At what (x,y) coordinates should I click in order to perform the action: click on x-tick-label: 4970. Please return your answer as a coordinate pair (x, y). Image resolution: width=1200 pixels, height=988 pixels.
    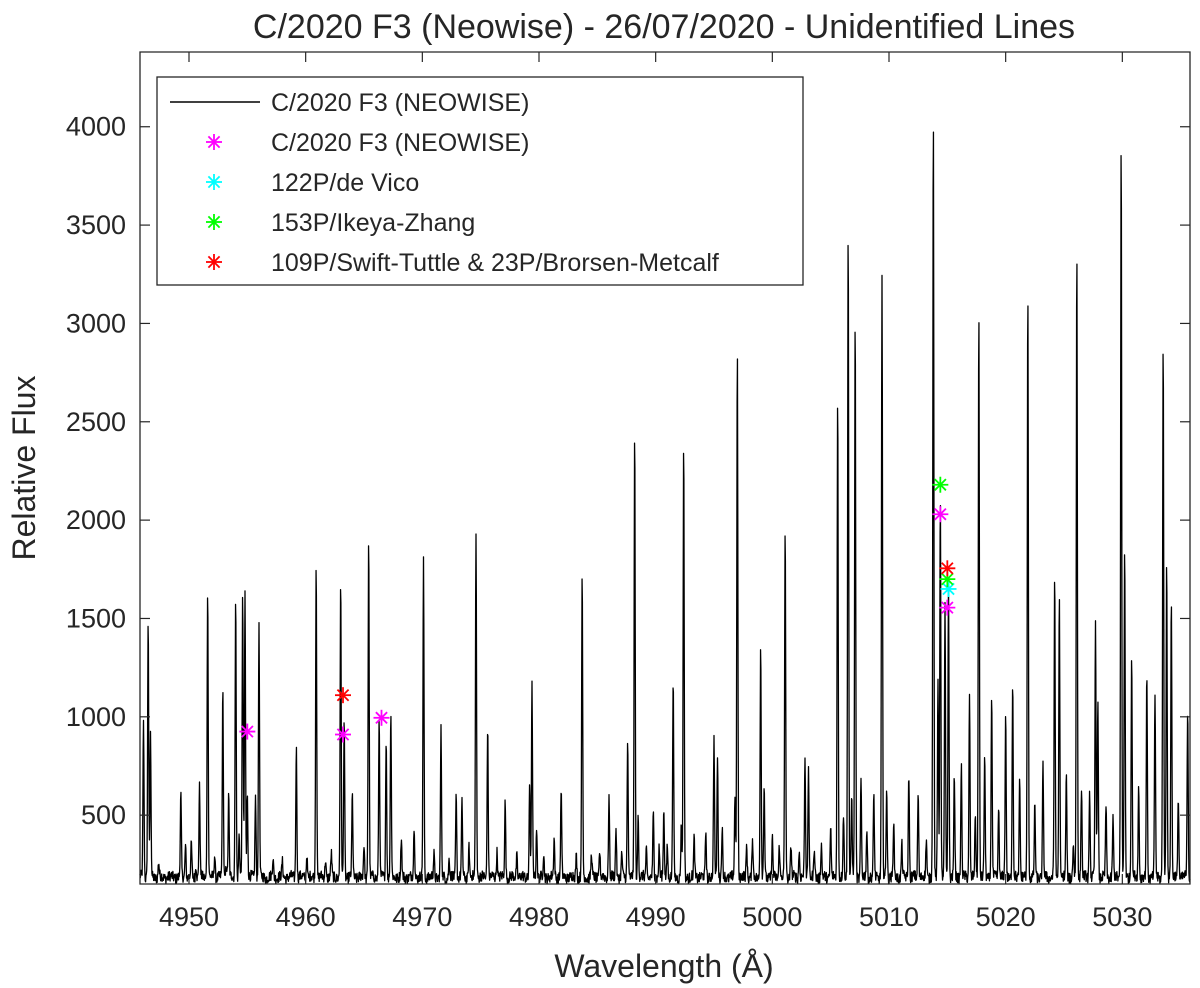
    Looking at the image, I should click on (422, 917).